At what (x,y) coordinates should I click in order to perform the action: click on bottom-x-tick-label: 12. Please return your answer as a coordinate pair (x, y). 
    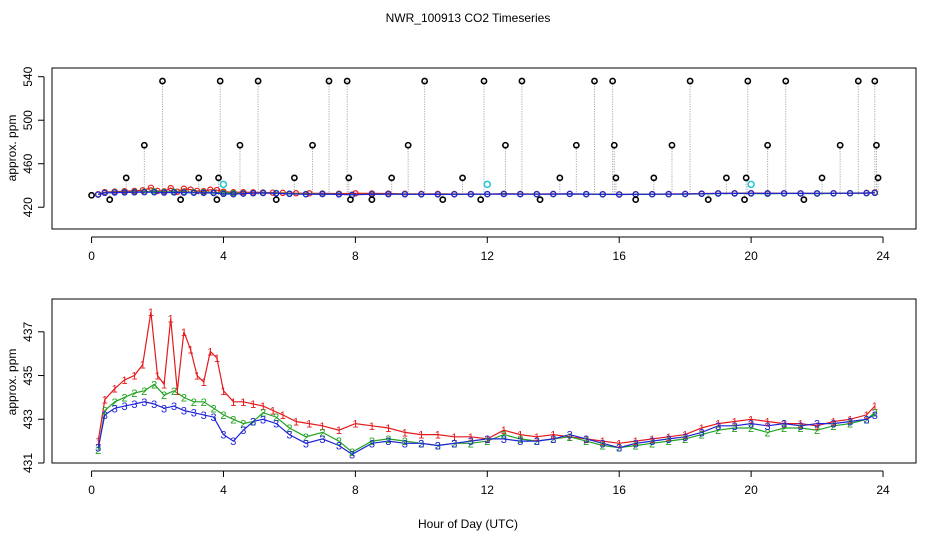
    Looking at the image, I should click on (488, 490).